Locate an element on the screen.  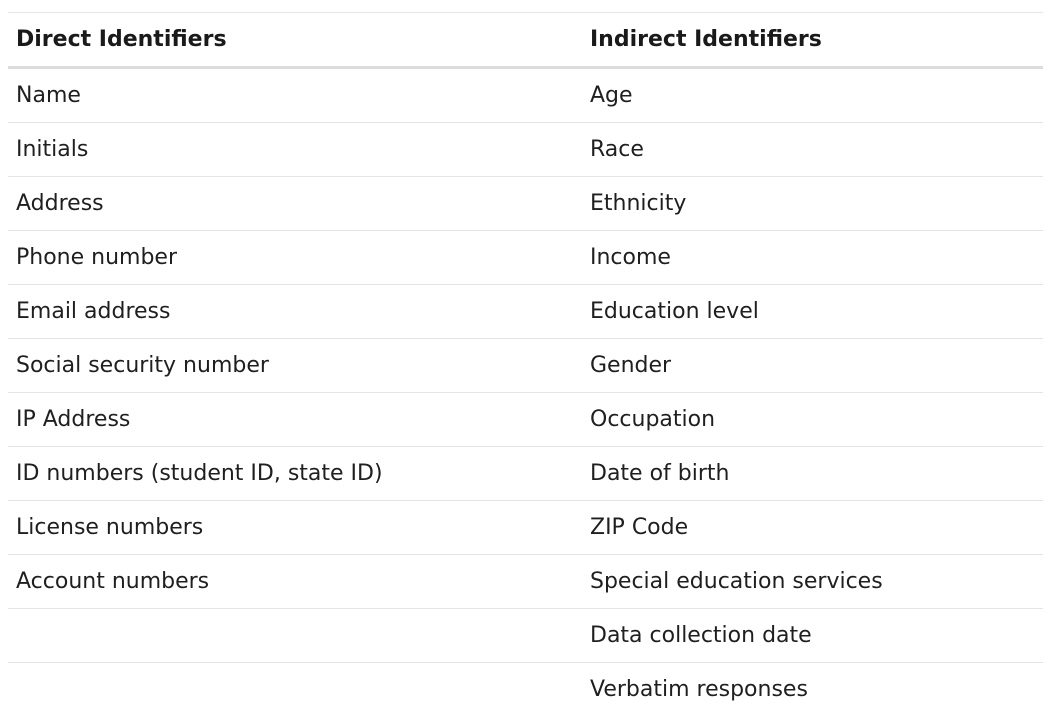
direct-identifier-cell: License numbers is located at coordinates (295, 527).